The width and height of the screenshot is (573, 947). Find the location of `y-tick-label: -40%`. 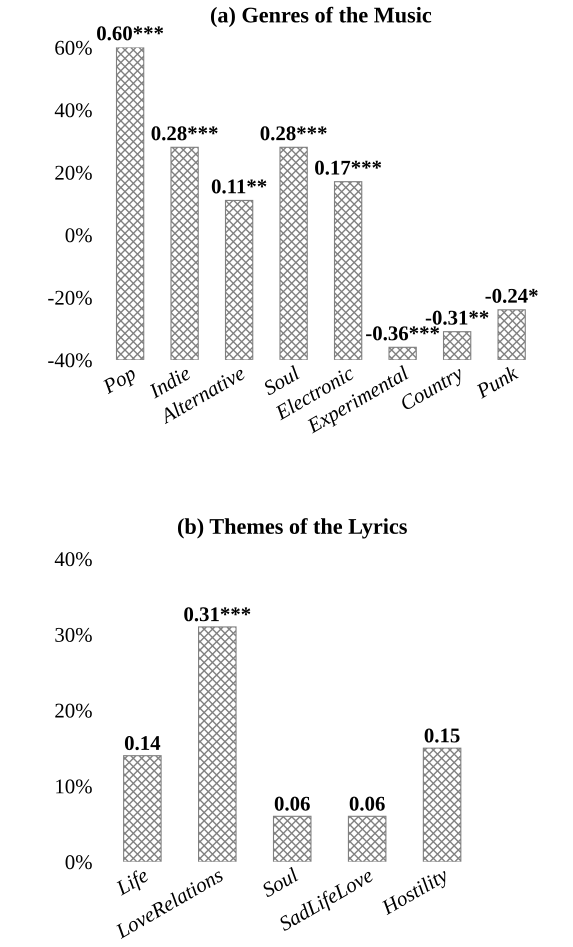

y-tick-label: -40% is located at coordinates (70, 360).